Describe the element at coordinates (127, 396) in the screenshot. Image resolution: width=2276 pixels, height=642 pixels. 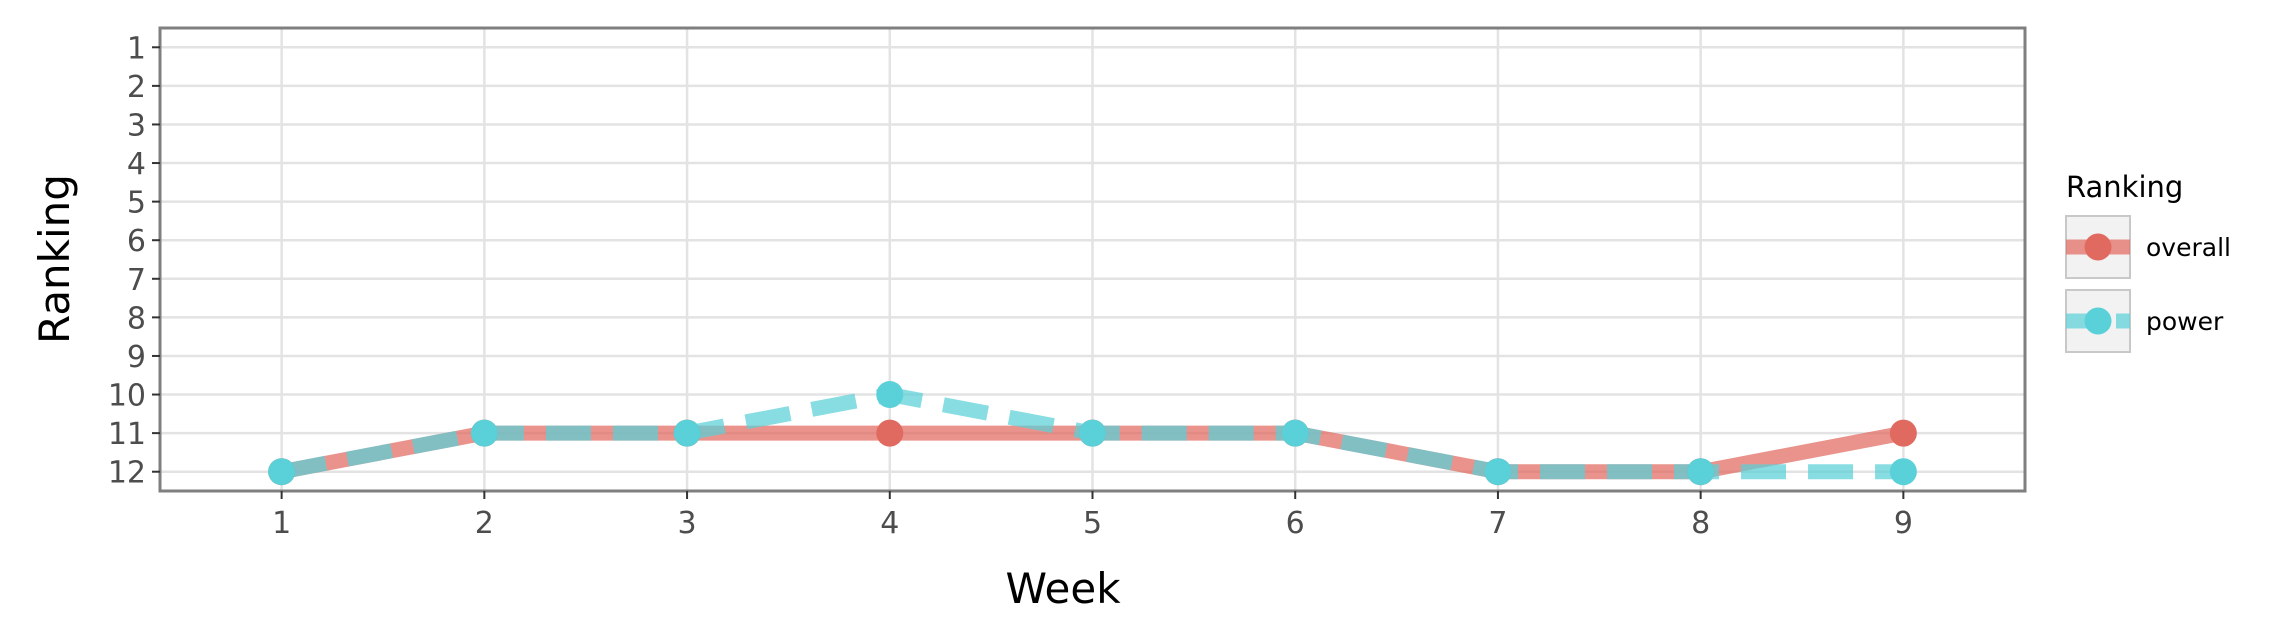
I see `y-tick-label: 10` at that location.